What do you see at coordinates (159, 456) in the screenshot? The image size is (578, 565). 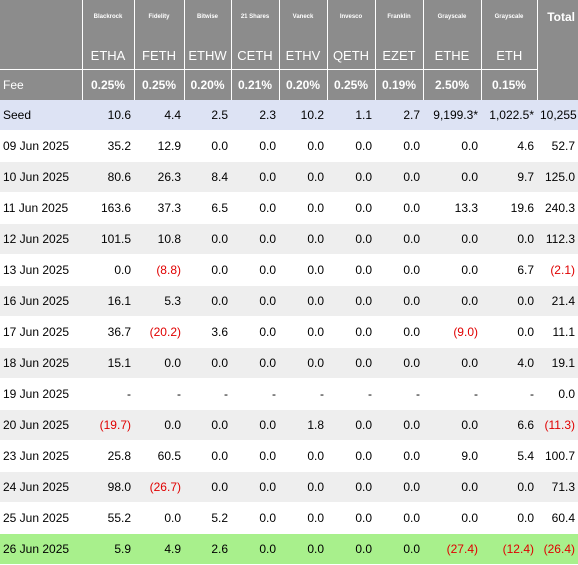 I see `flow-cell: 60.5` at bounding box center [159, 456].